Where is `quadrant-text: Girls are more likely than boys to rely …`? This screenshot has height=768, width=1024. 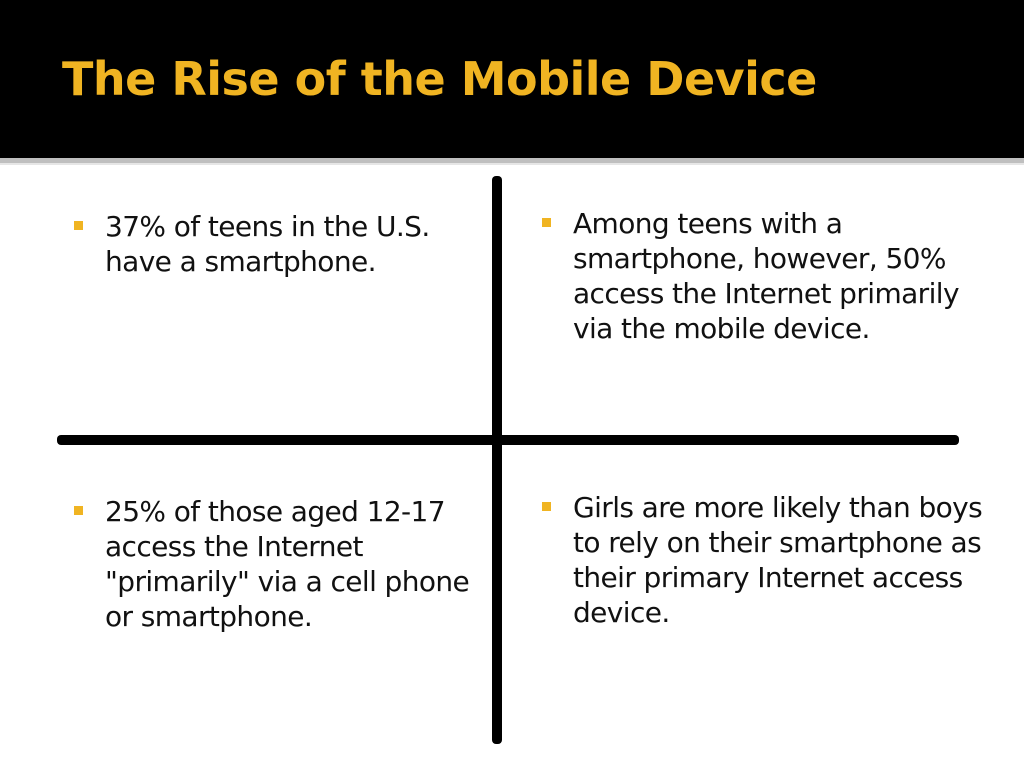 quadrant-text: Girls are more likely than boys to rely … is located at coordinates (778, 560).